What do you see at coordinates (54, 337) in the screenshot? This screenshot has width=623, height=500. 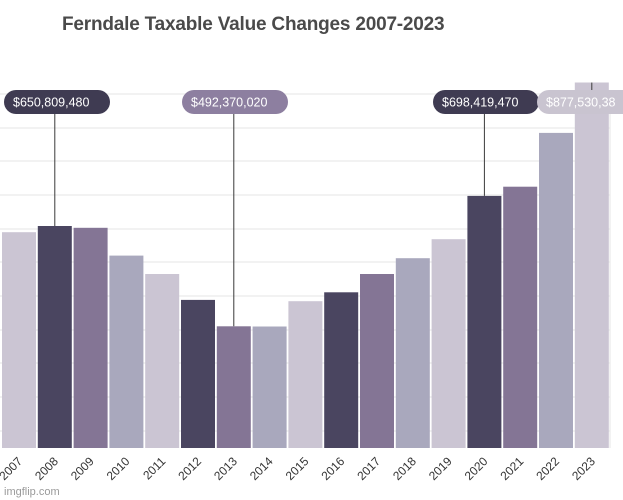 I see `bar-2008` at bounding box center [54, 337].